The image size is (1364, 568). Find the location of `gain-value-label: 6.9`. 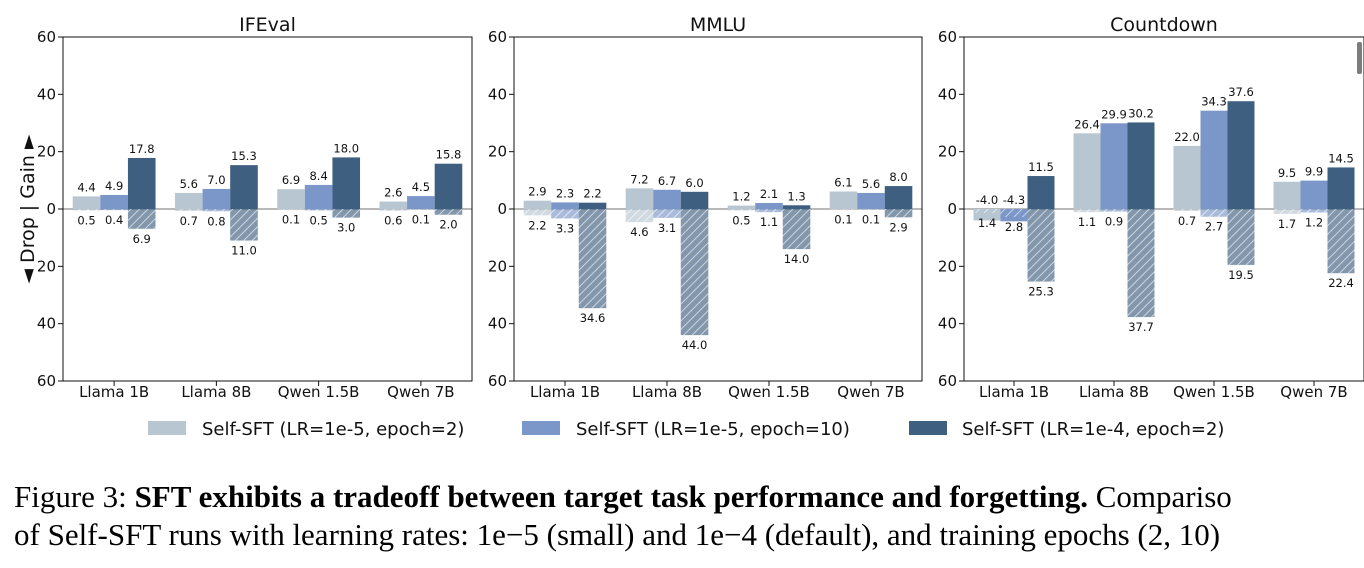

gain-value-label: 6.9 is located at coordinates (291, 180).